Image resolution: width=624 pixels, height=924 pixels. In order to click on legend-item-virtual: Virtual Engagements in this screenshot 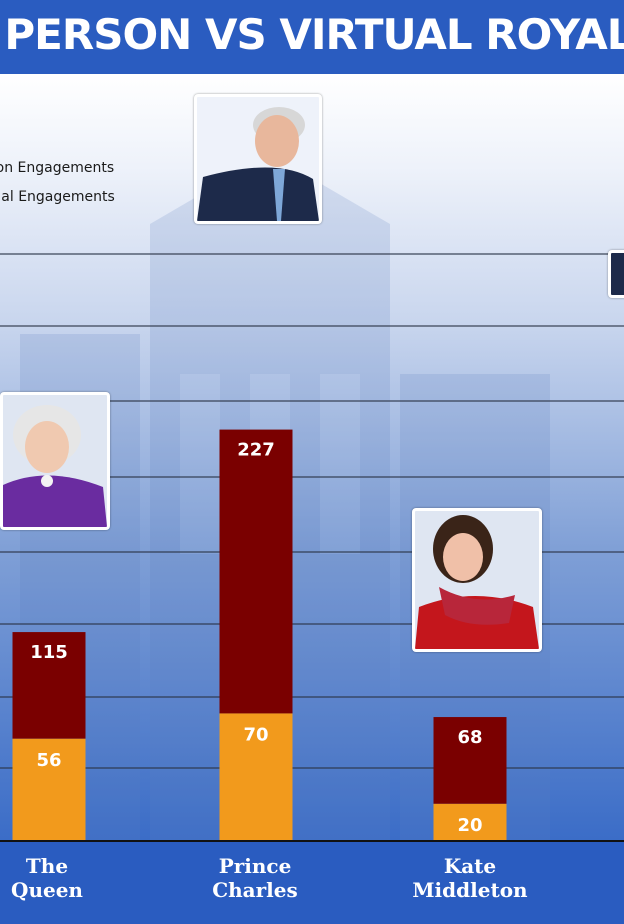, I will do `click(73, 197)`.